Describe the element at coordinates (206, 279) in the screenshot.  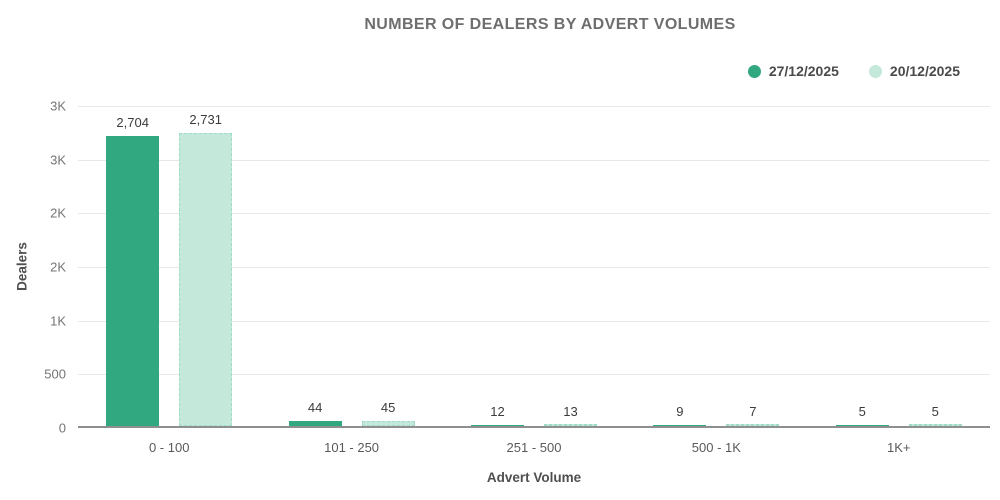
I see `bar-series2-cat1` at that location.